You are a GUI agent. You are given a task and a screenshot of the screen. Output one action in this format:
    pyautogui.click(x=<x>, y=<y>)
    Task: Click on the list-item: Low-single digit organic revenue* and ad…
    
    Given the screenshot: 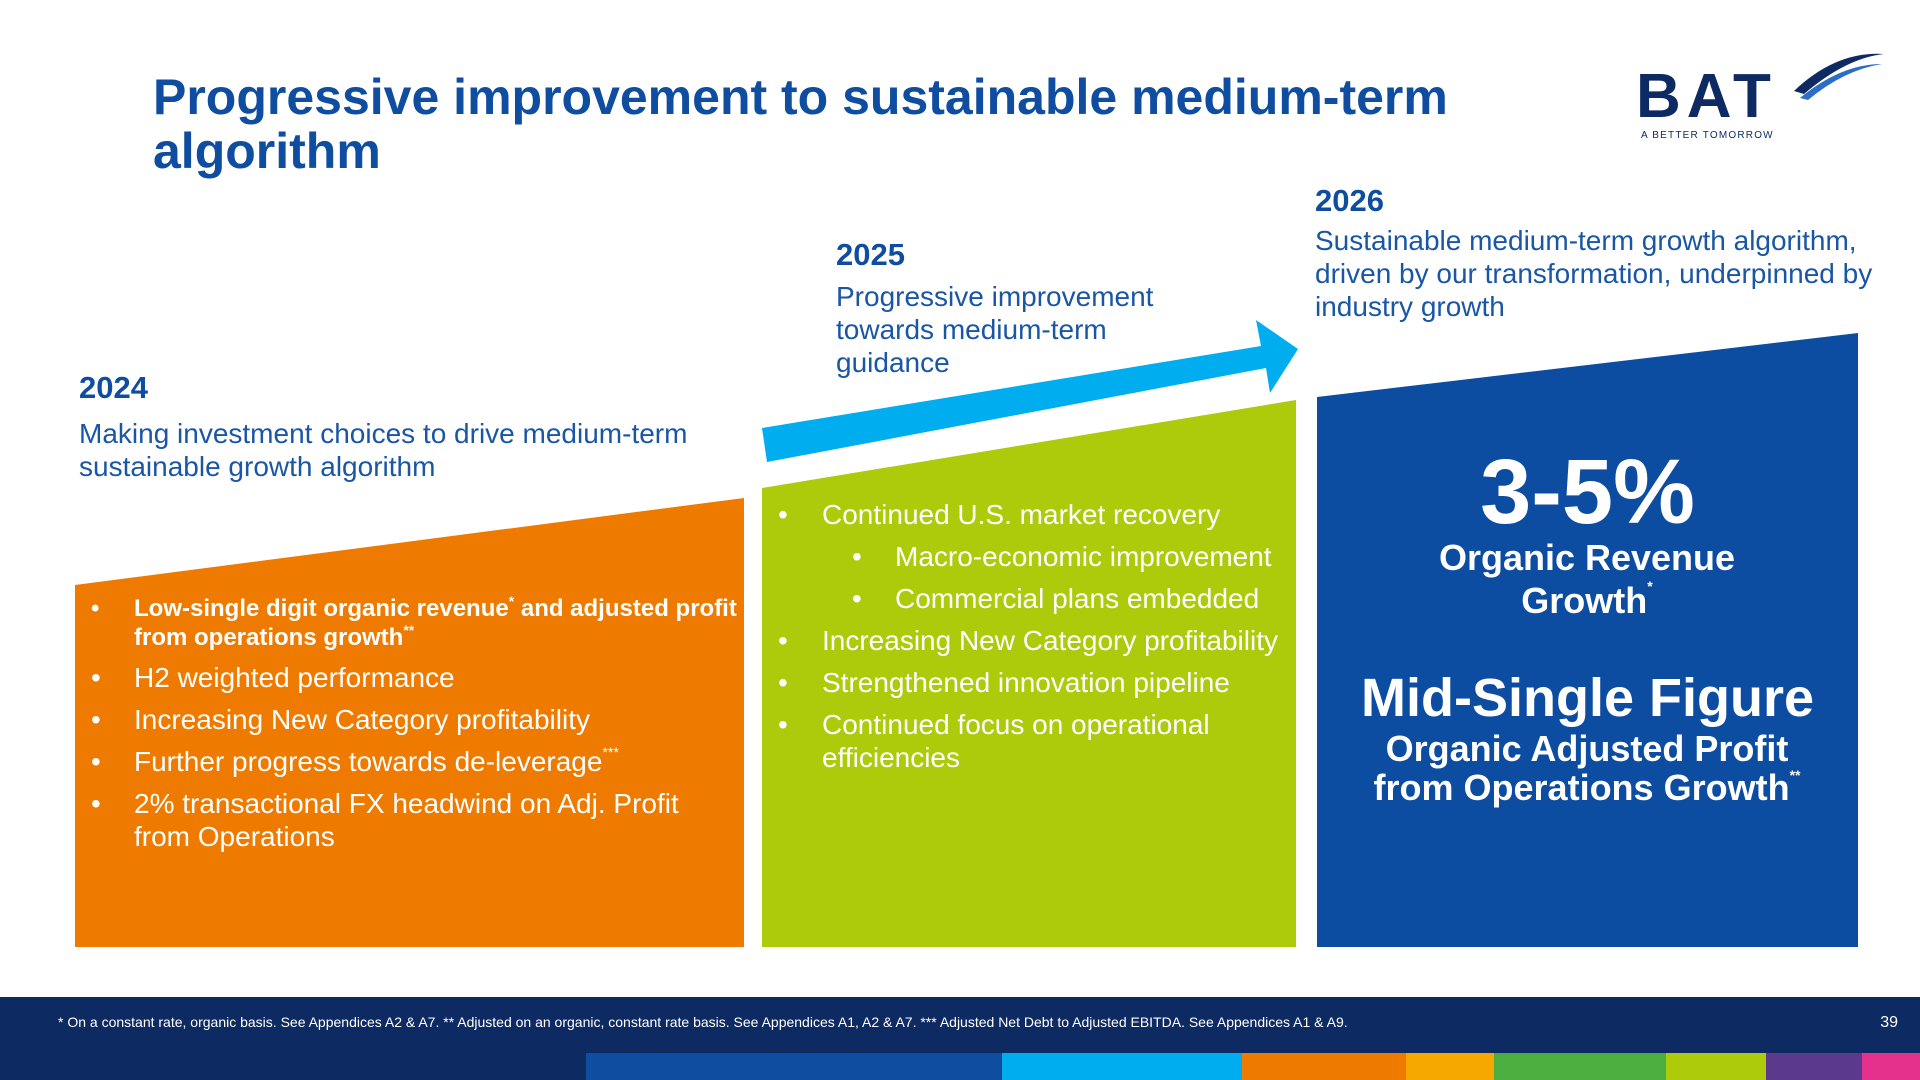 What is the action you would take?
    pyautogui.click(x=409, y=623)
    